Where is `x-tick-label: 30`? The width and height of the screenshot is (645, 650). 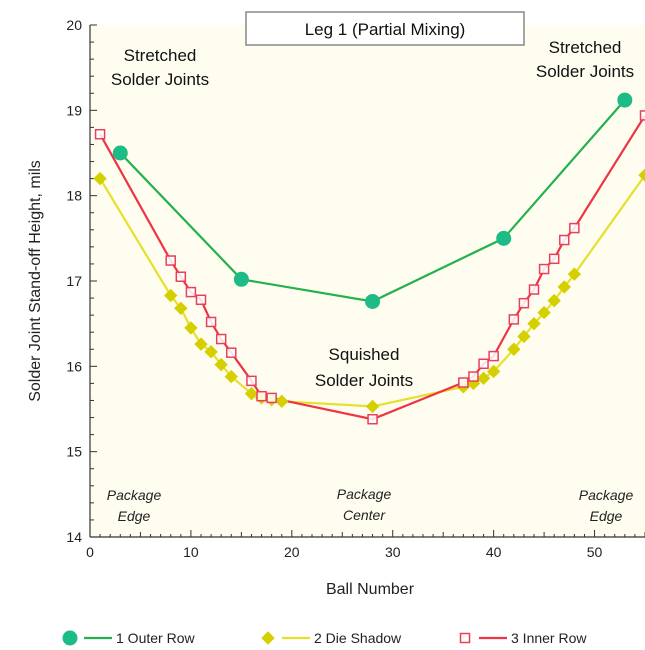 x-tick-label: 30 is located at coordinates (393, 552).